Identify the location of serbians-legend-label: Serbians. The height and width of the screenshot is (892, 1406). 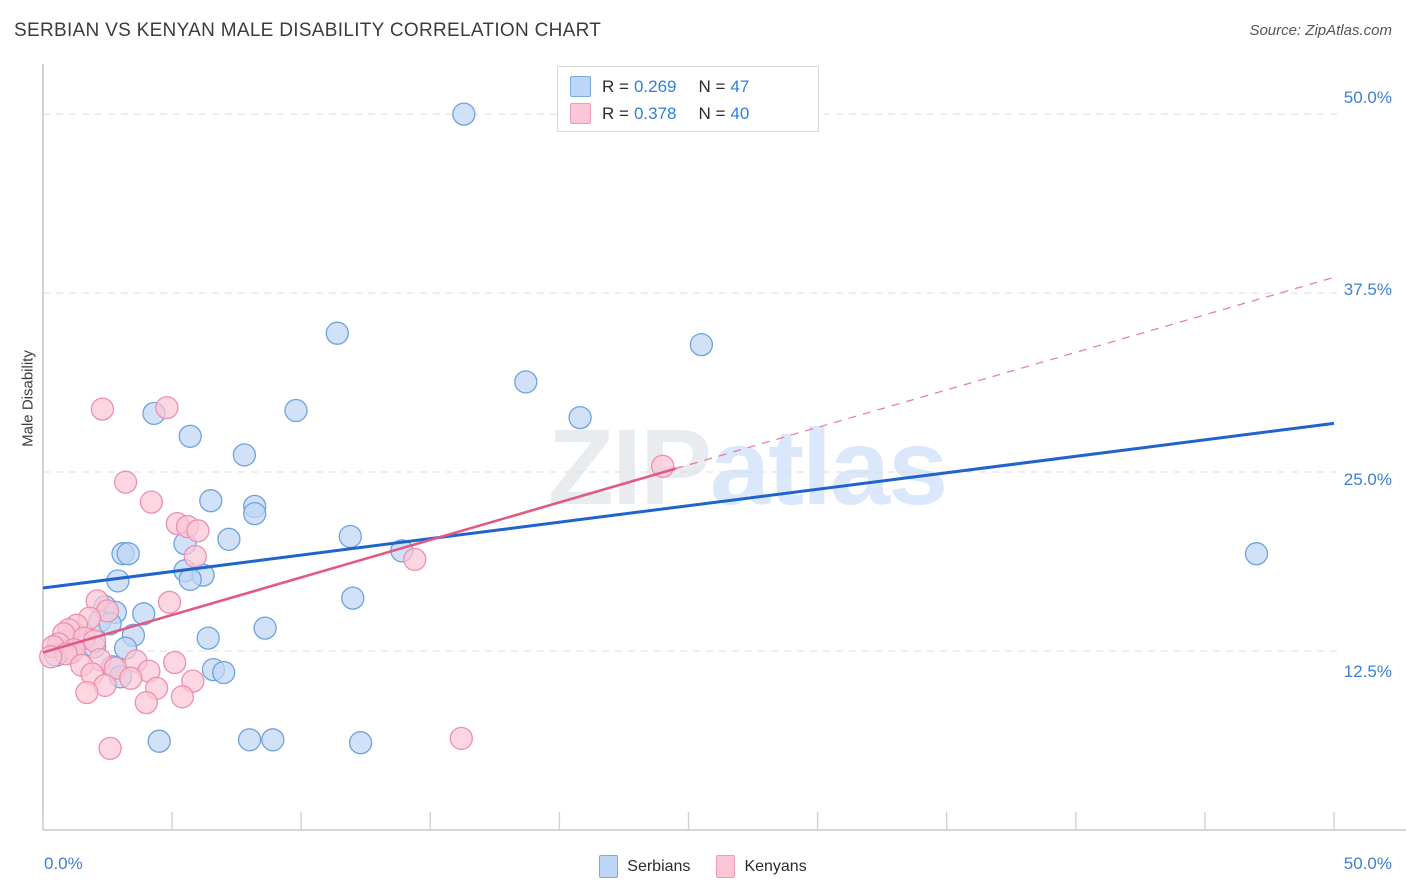
(659, 866).